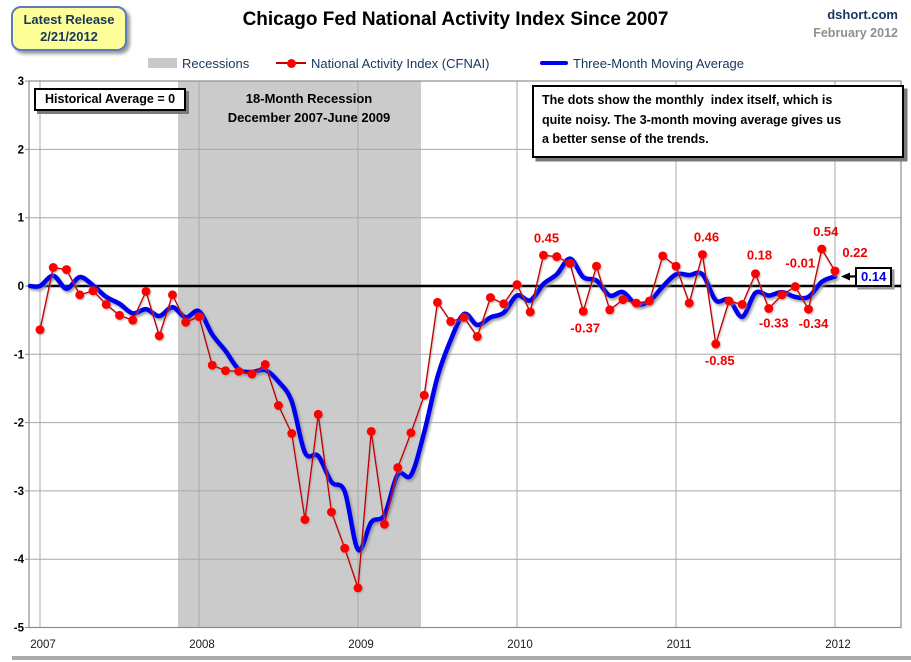 This screenshot has width=911, height=662. Describe the element at coordinates (826, 231) in the screenshot. I see `point-label: 0.54` at that location.